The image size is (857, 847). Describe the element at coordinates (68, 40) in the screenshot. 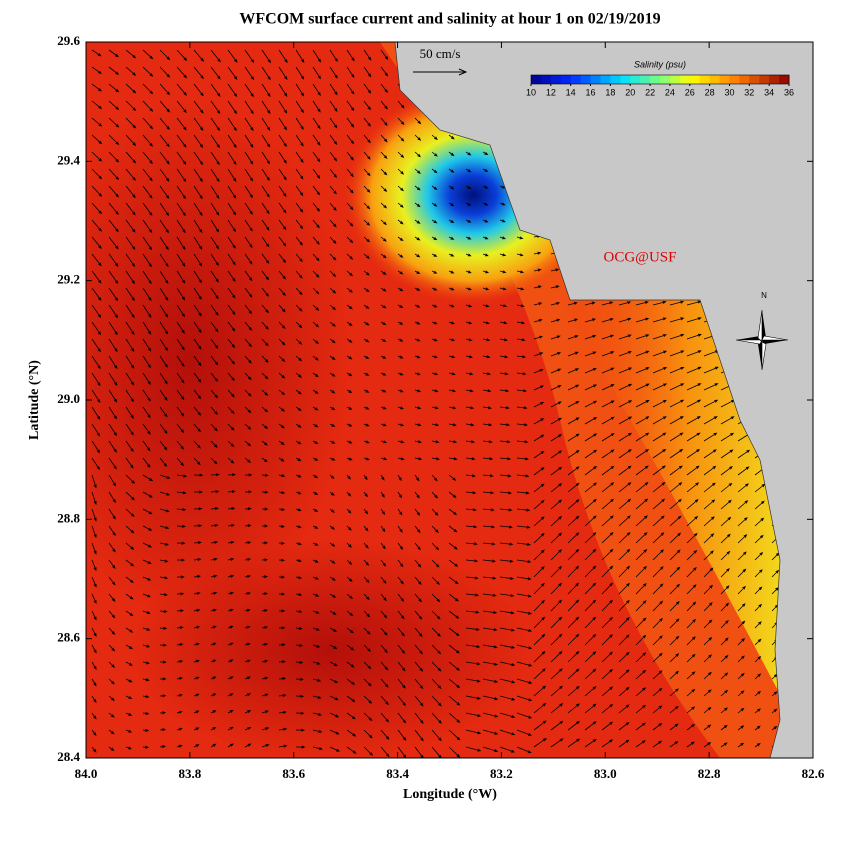

I see `y-tick-label: 29.6` at that location.